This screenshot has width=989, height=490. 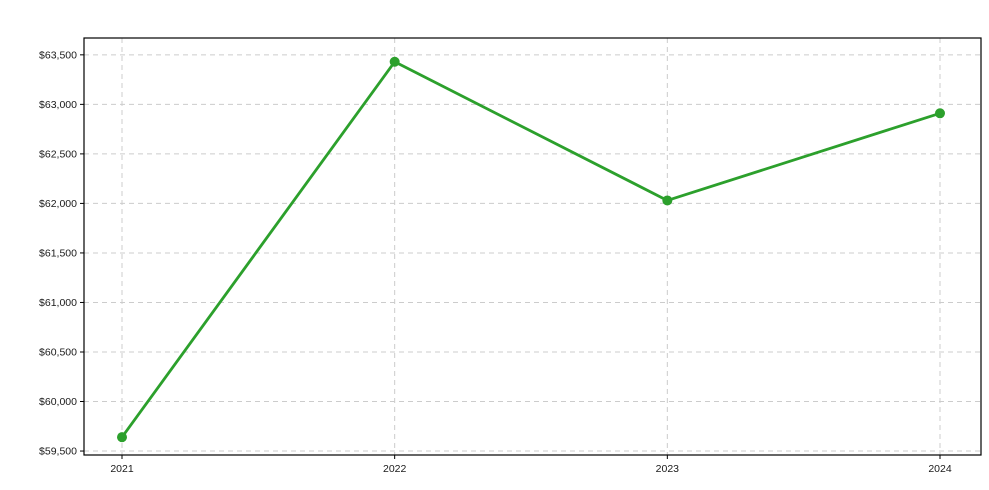 What do you see at coordinates (940, 469) in the screenshot?
I see `x-tick-label: 2024` at bounding box center [940, 469].